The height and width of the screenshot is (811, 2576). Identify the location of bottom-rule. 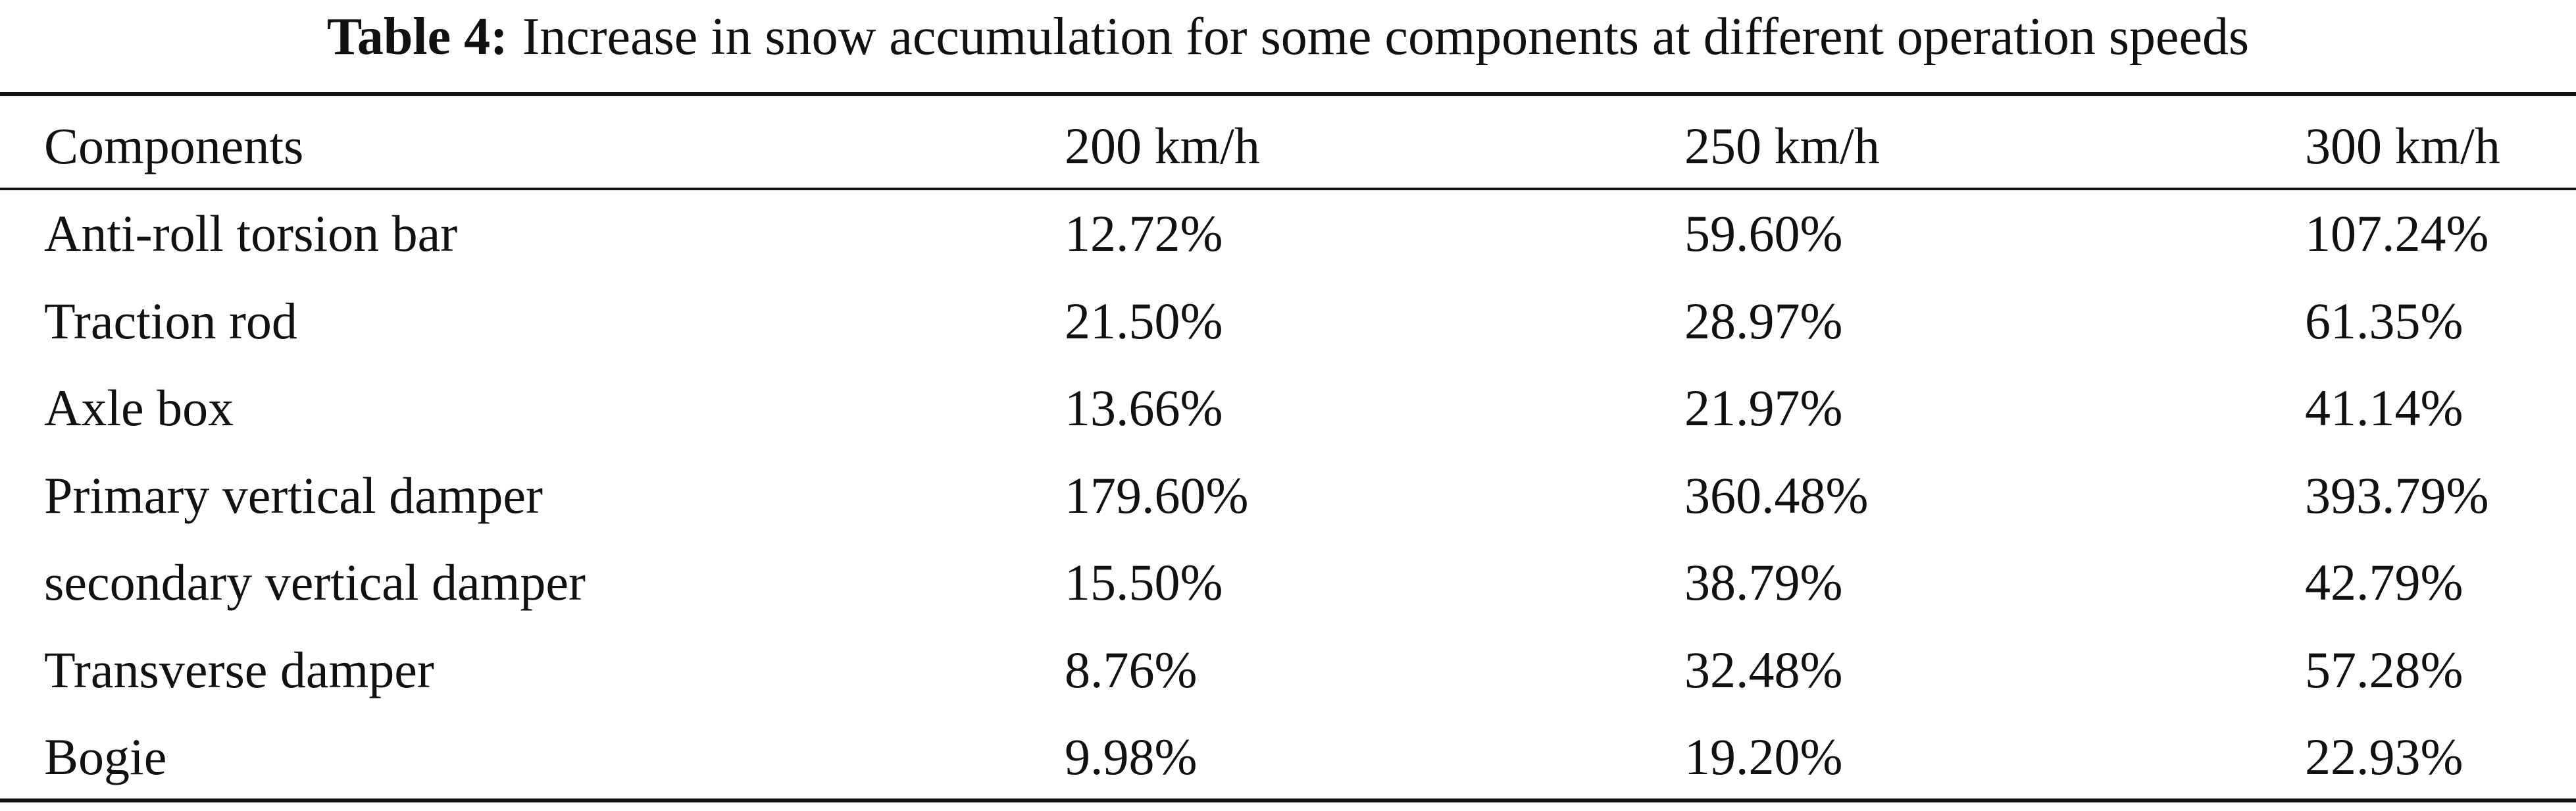
(1288, 800).